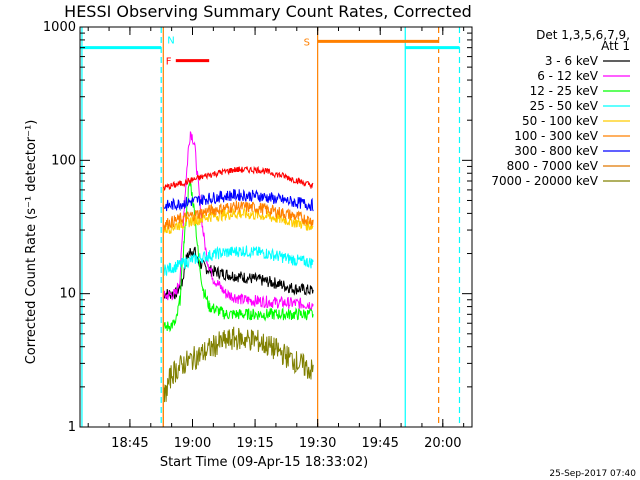  What do you see at coordinates (592, 474) in the screenshot?
I see `timestamp: 25-Sep-2017 07:40` at bounding box center [592, 474].